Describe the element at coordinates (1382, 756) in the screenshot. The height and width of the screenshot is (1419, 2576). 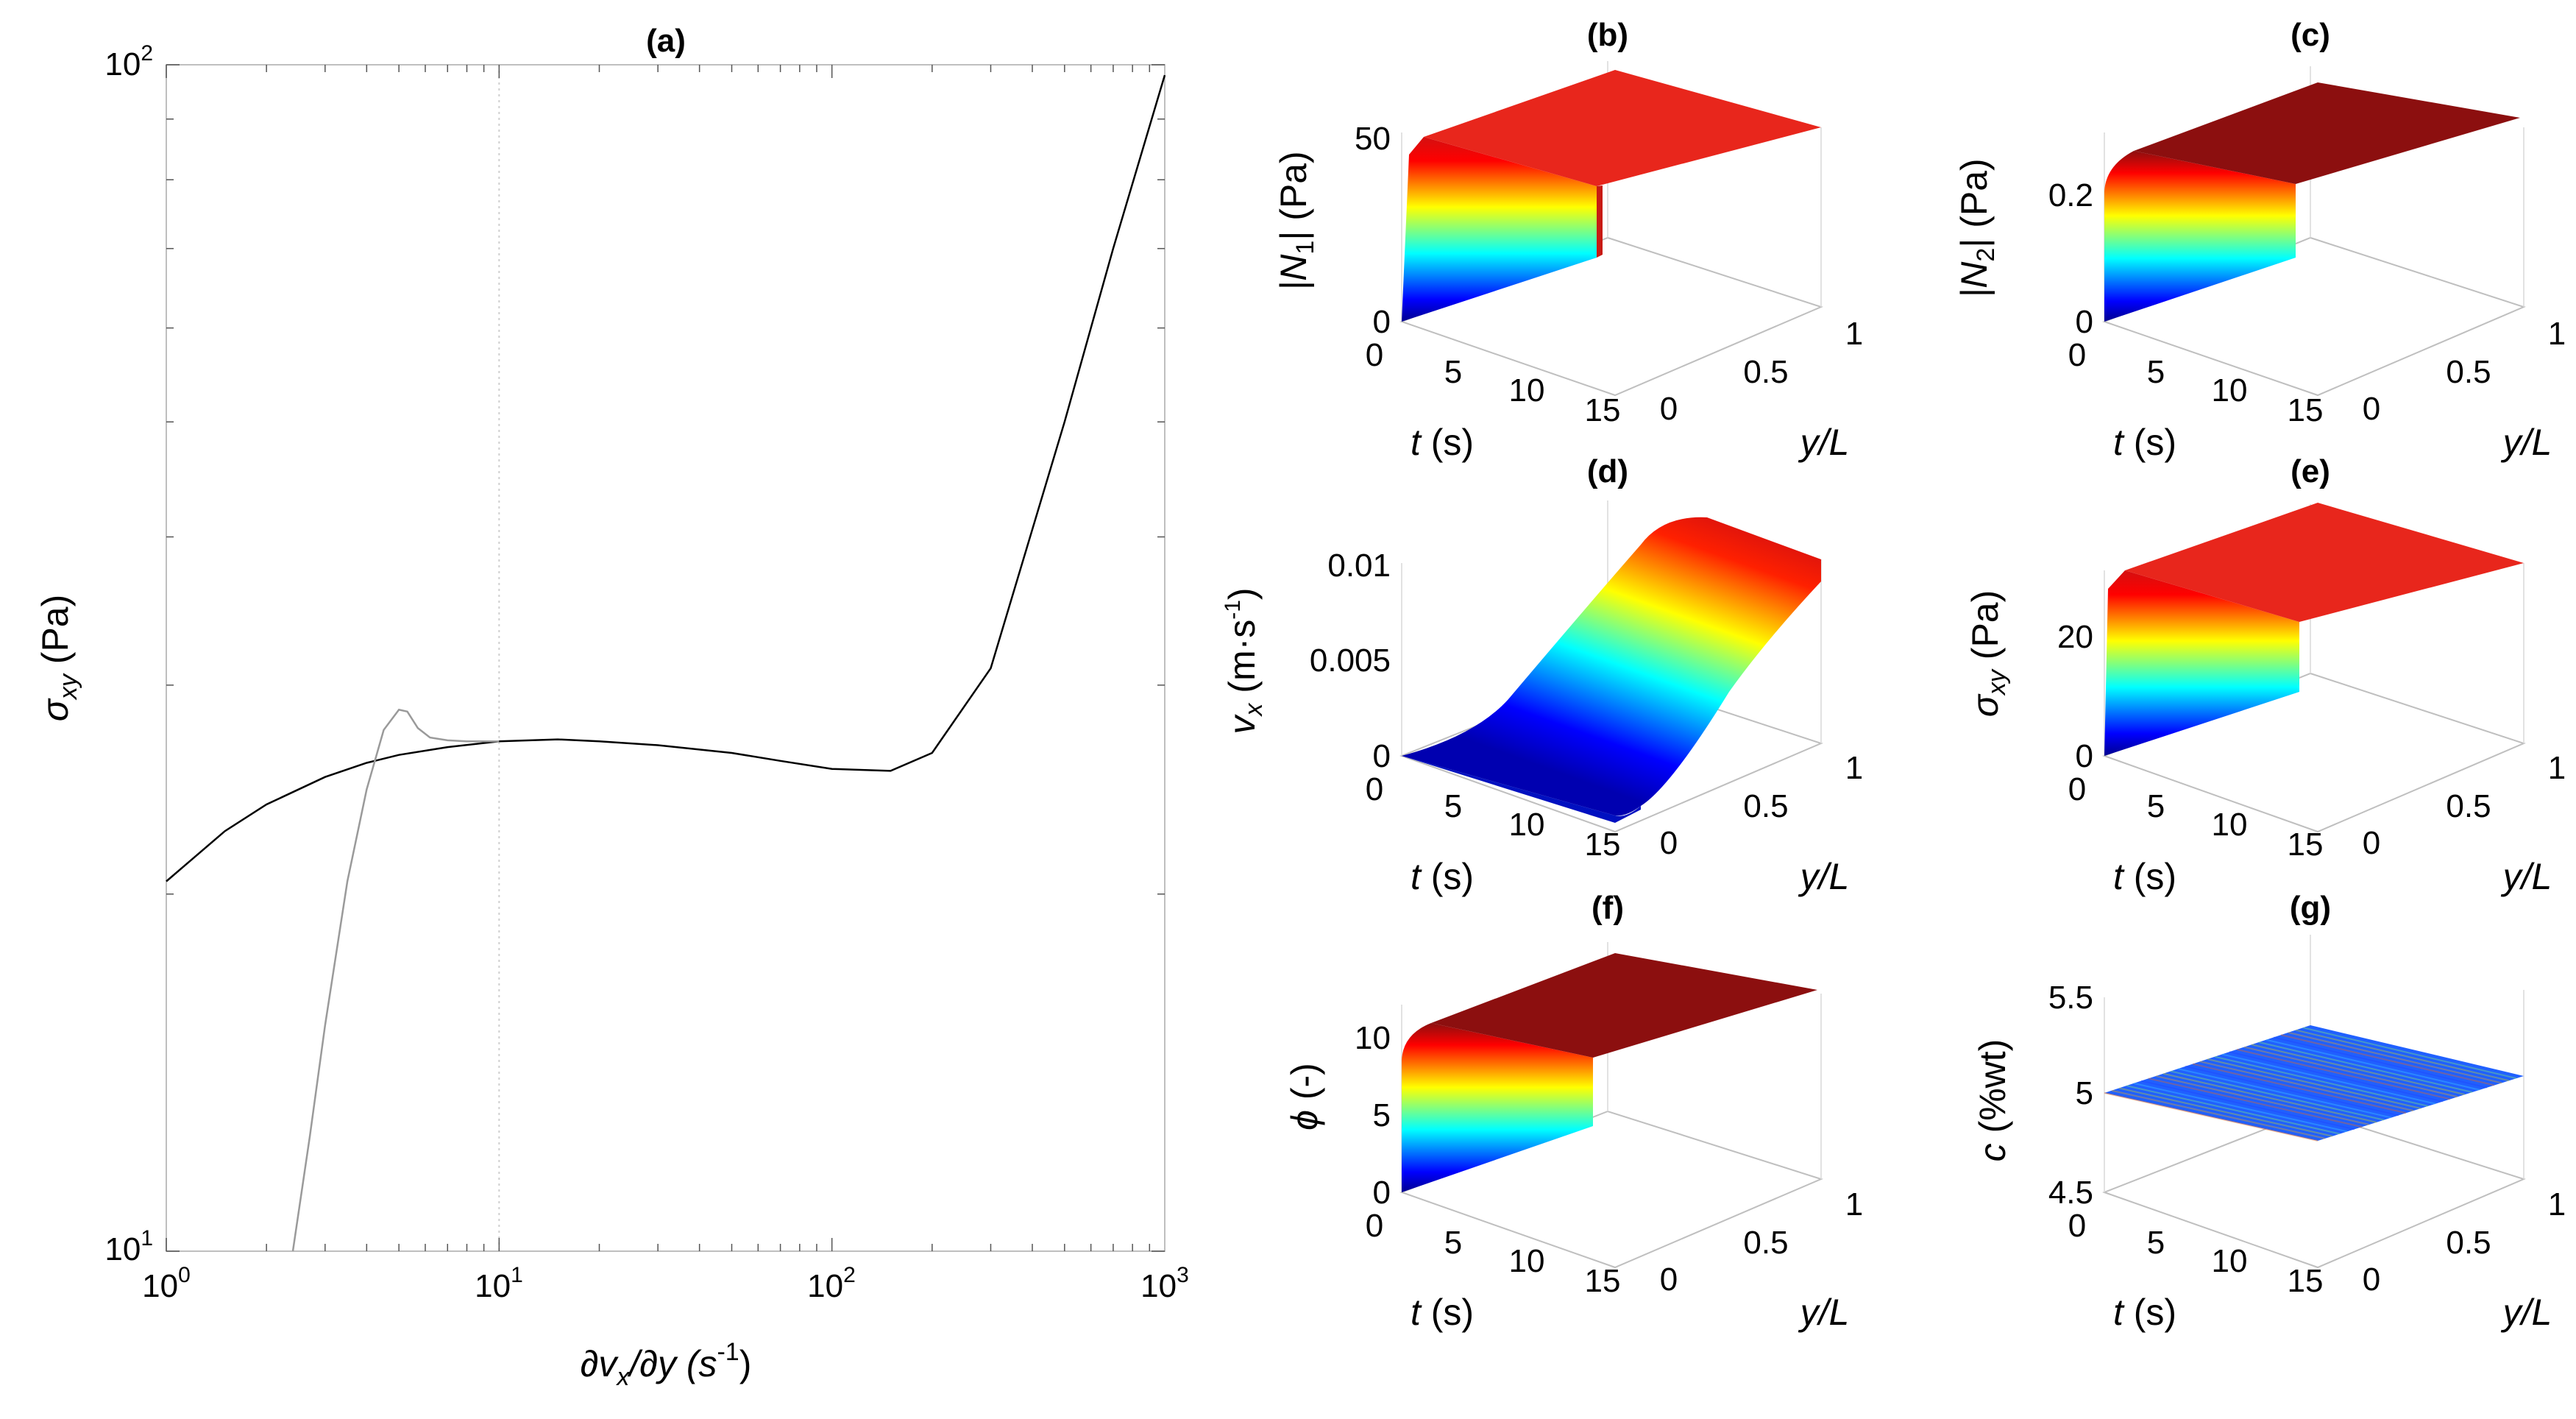
I see `panel-d-ztick-2: 0` at that location.